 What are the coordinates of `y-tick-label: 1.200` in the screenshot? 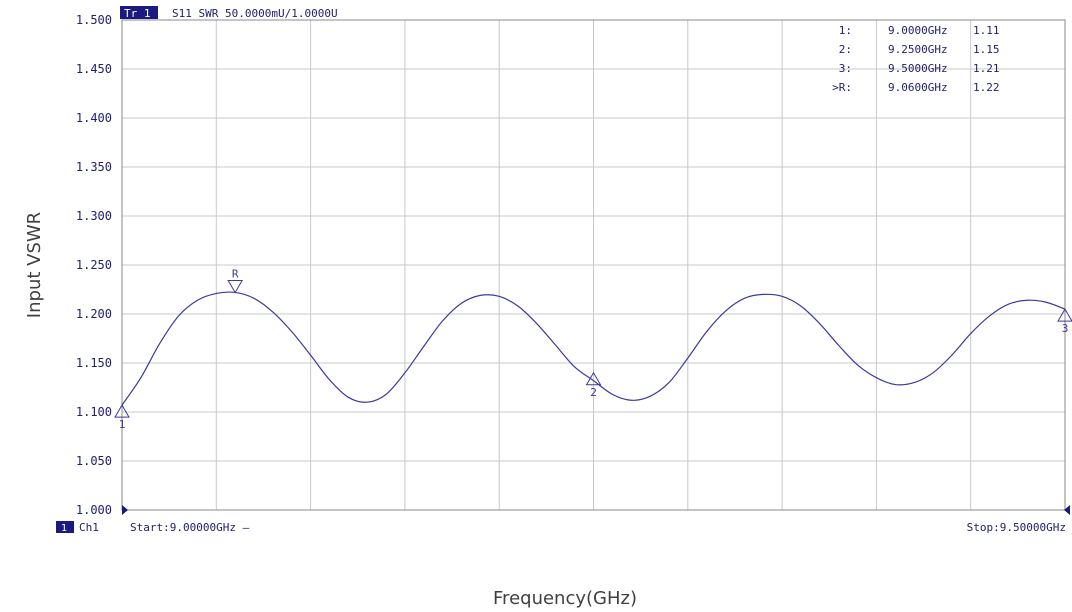 It's located at (94, 314).